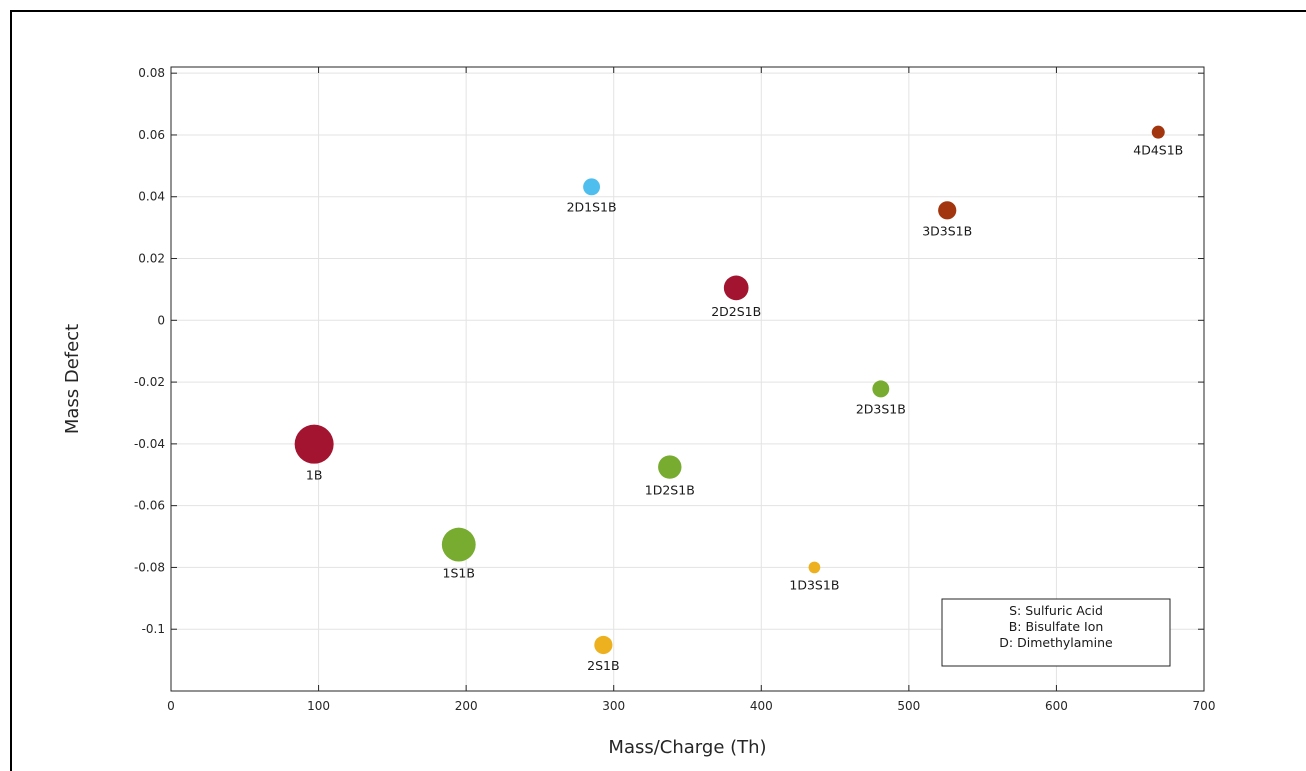 This screenshot has height=771, width=1306. I want to click on x-tick-label: 500, so click(908, 706).